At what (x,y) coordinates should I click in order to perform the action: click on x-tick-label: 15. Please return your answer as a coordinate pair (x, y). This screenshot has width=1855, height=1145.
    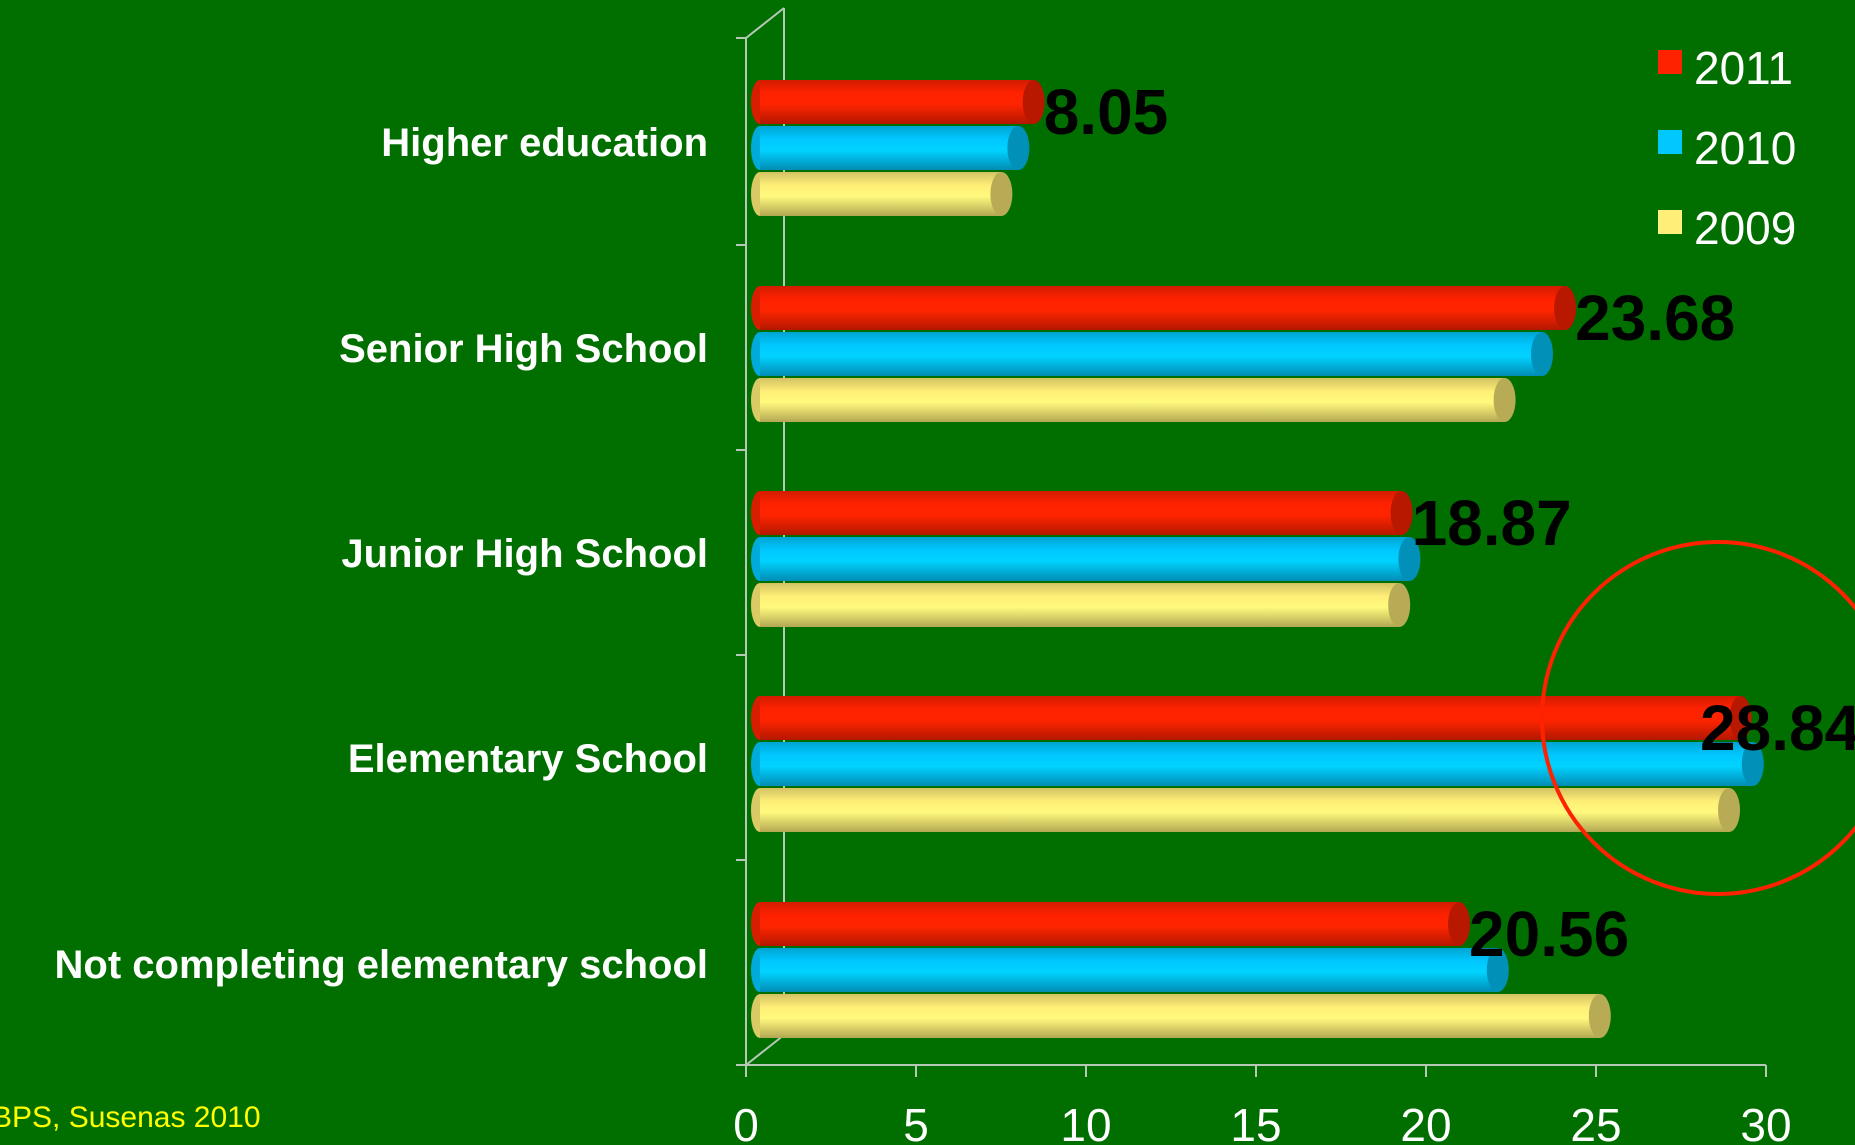
    Looking at the image, I should click on (1255, 1122).